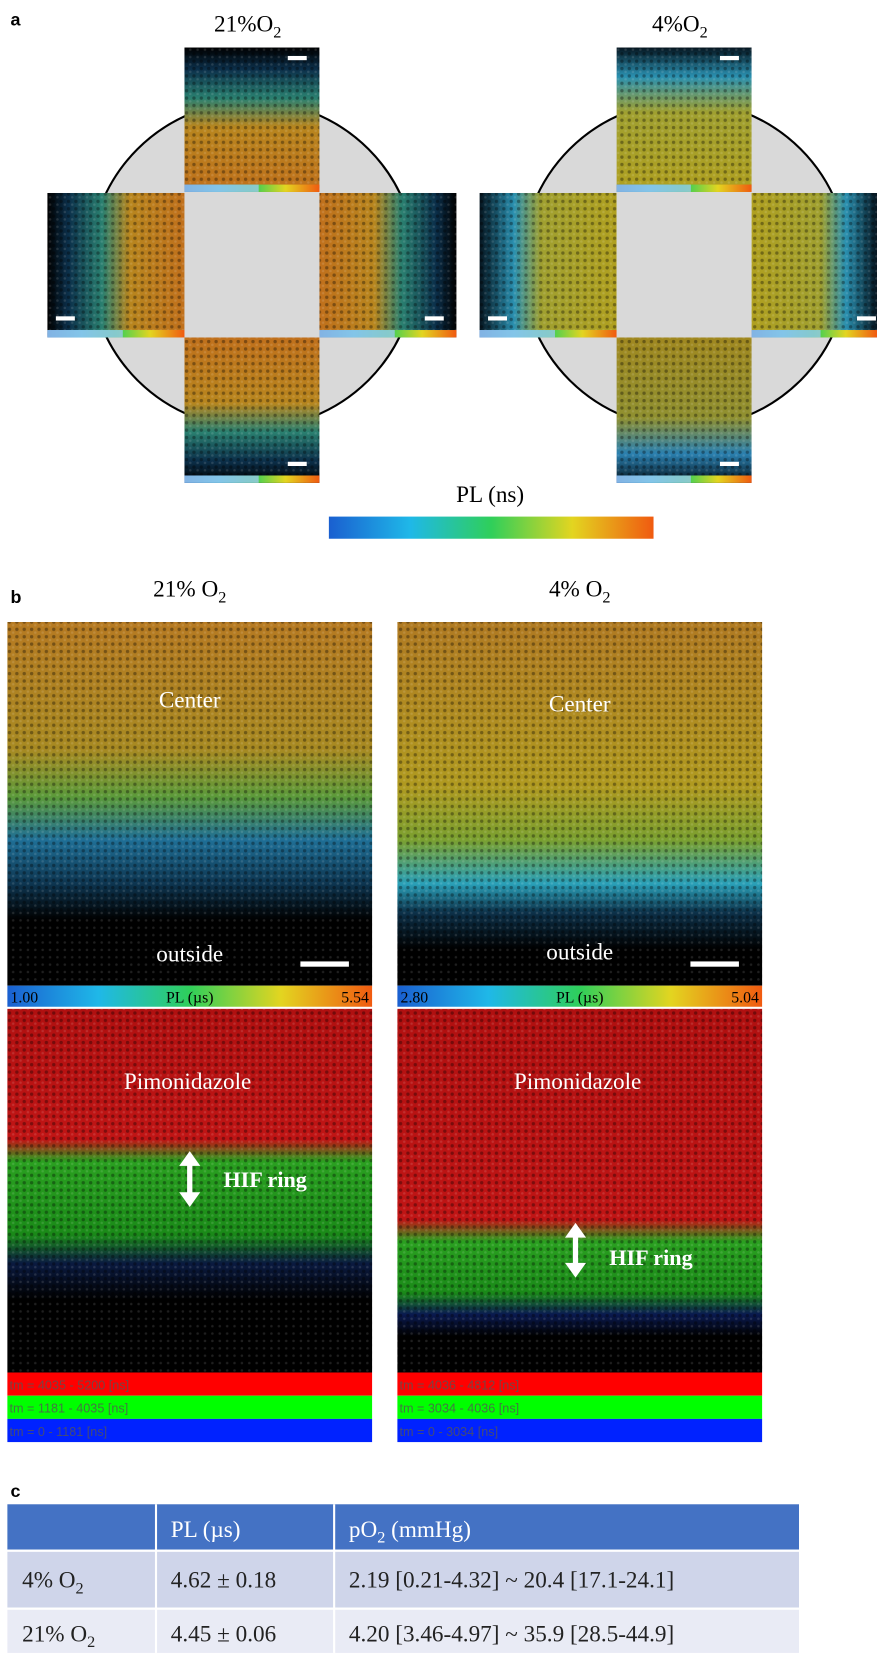 Image resolution: width=877 pixels, height=1653 pixels. I want to click on condition-title-main: 21%O, so click(243, 25).